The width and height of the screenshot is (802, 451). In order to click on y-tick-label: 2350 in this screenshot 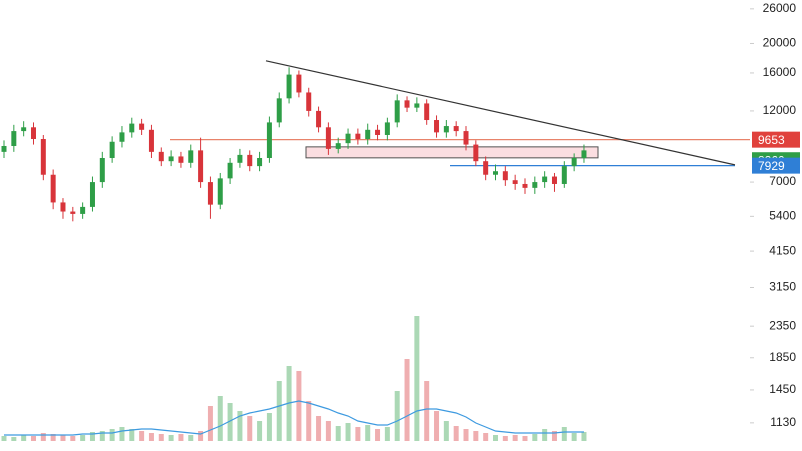, I will do `click(782, 325)`.